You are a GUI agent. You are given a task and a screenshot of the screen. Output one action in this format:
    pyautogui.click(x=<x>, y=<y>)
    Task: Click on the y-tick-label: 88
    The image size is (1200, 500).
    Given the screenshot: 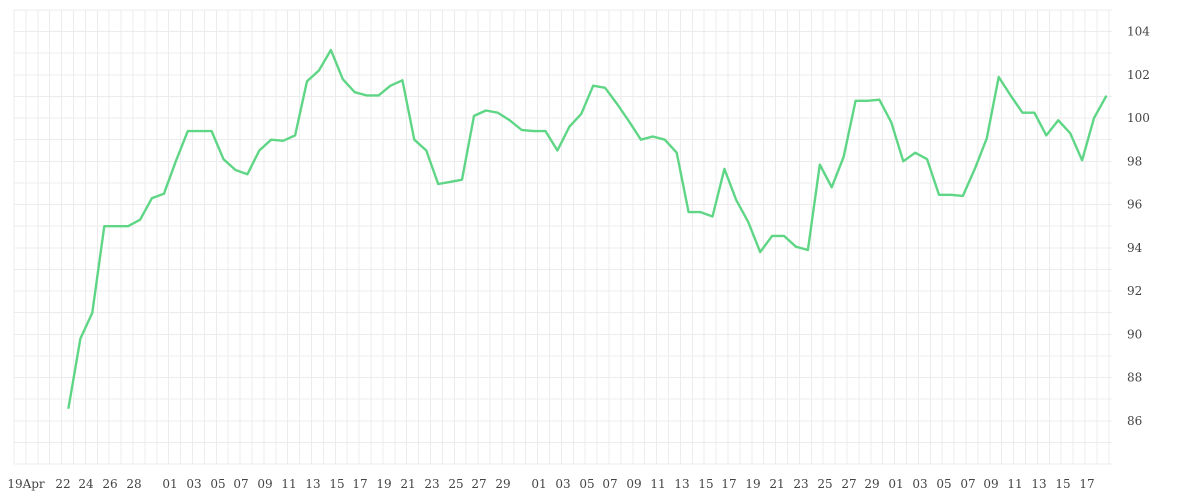 What is the action you would take?
    pyautogui.click(x=1134, y=378)
    